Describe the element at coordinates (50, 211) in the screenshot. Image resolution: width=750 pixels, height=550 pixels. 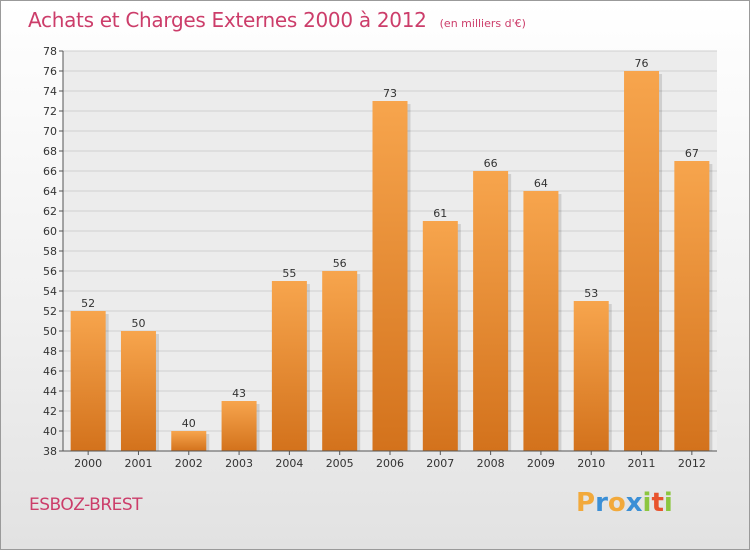
I see `y-tick-label: 62` at that location.